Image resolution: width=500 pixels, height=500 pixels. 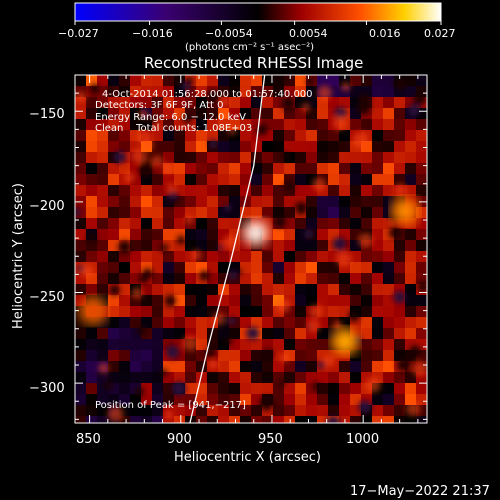 I want to click on peak-source, so click(x=405, y=210).